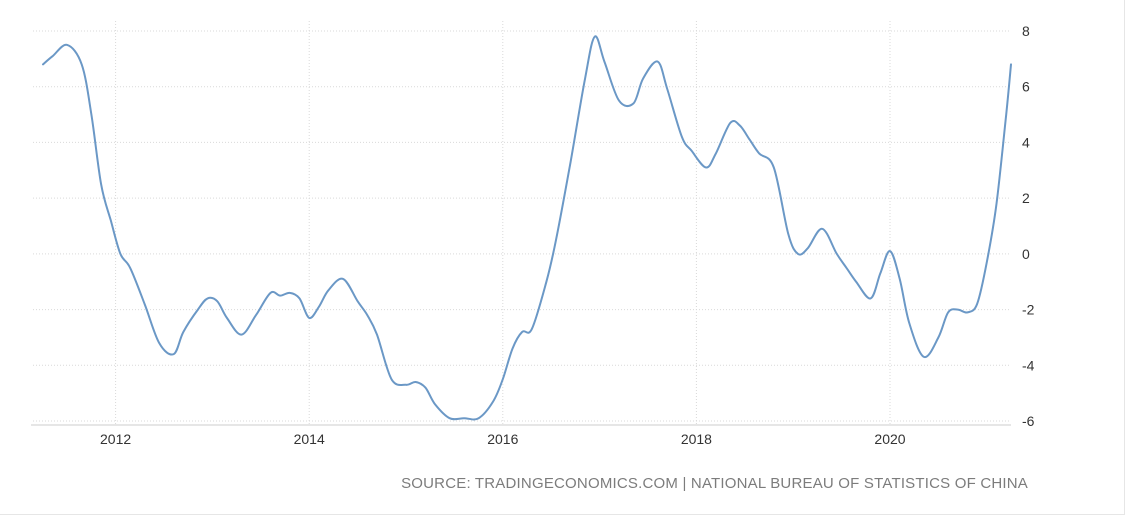  I want to click on x-tick-label: 2012, so click(115, 439).